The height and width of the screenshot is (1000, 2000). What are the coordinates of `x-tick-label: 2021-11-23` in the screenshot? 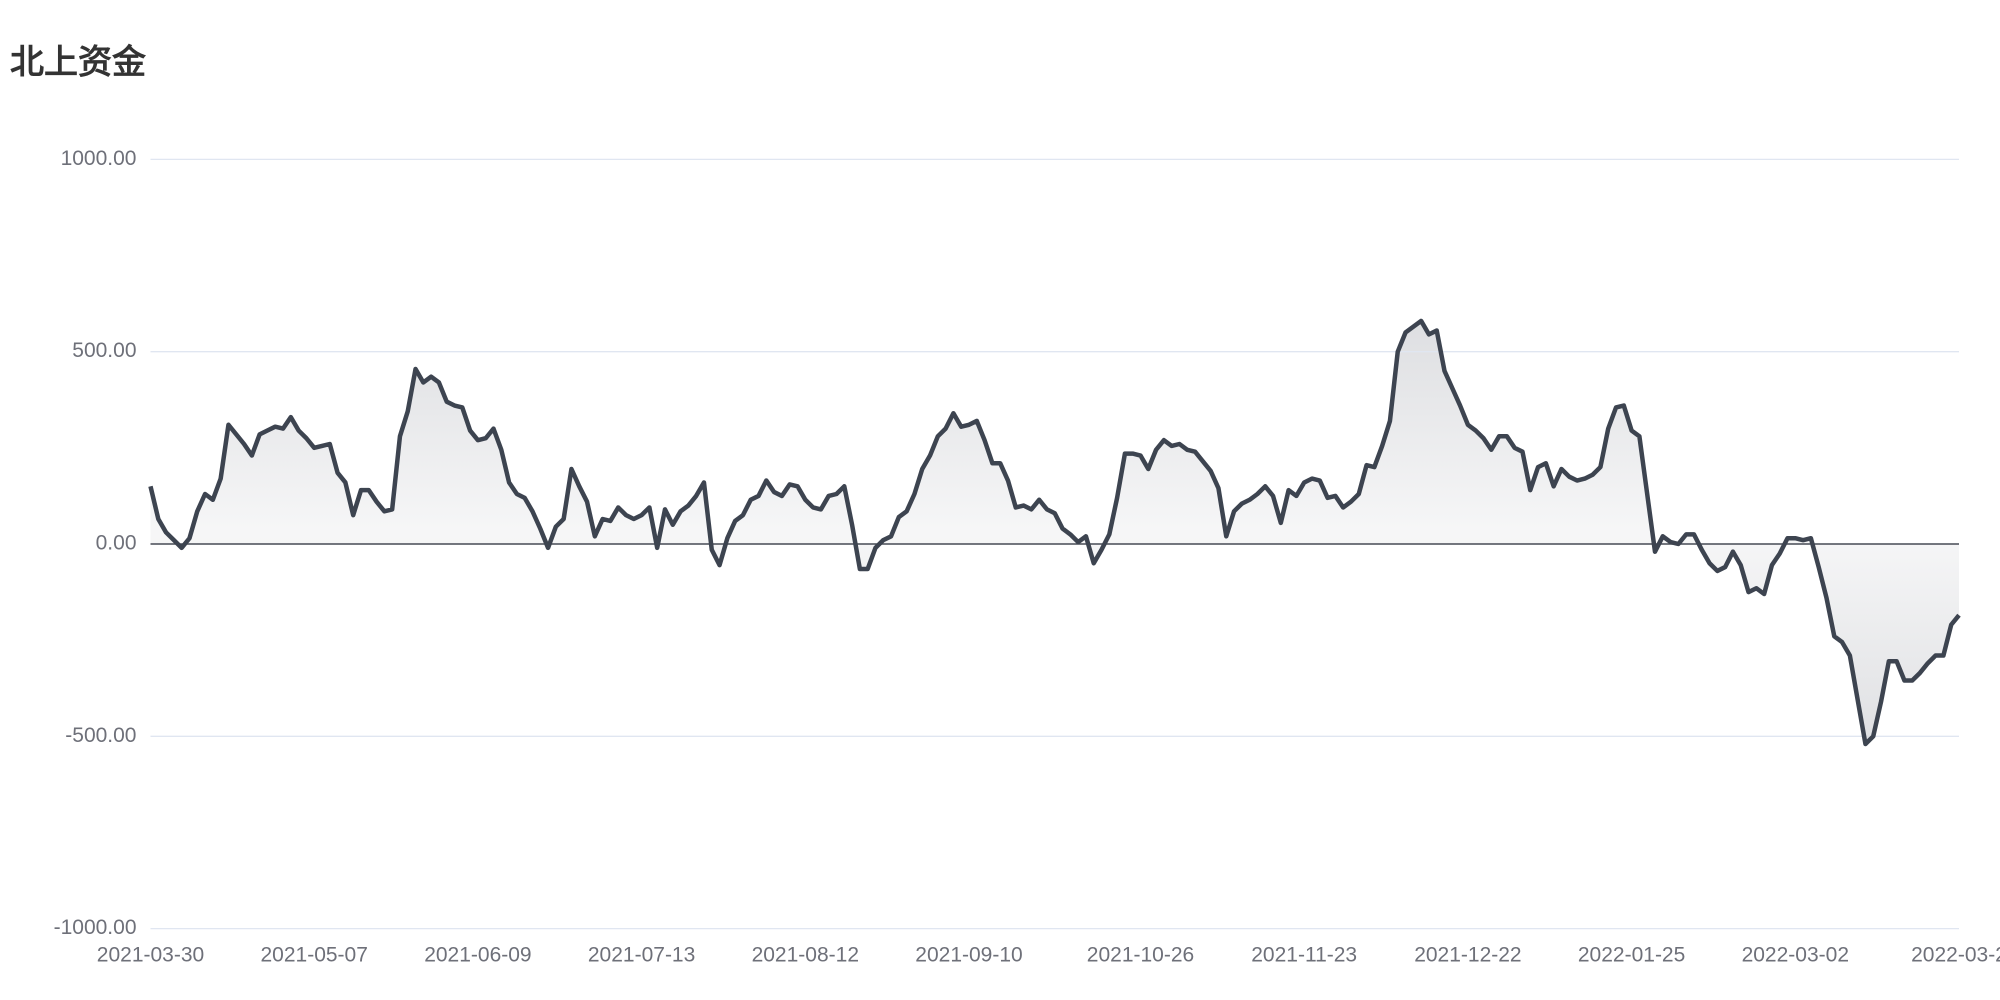 It's located at (1304, 955).